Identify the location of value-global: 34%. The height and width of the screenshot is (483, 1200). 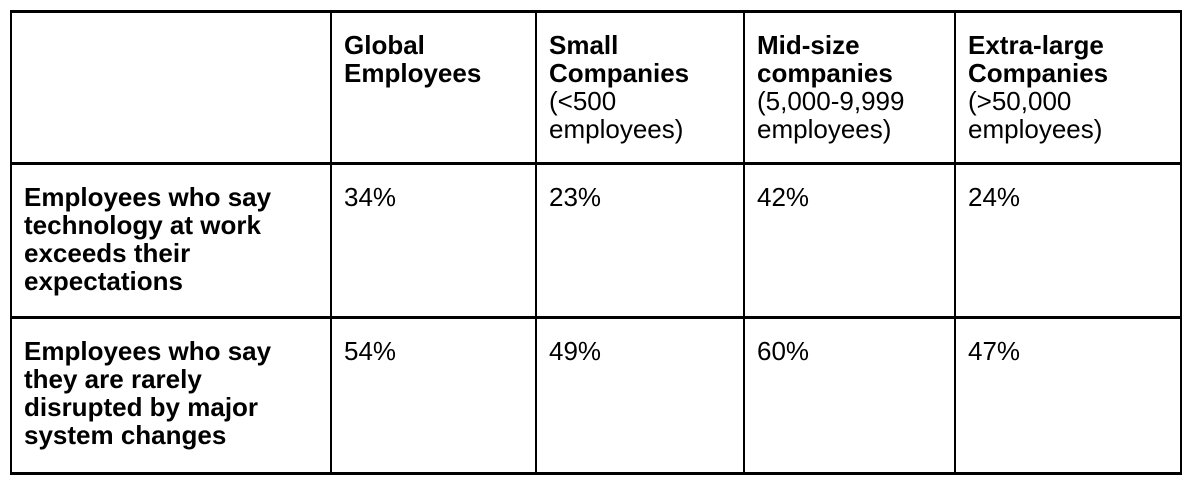
(370, 197).